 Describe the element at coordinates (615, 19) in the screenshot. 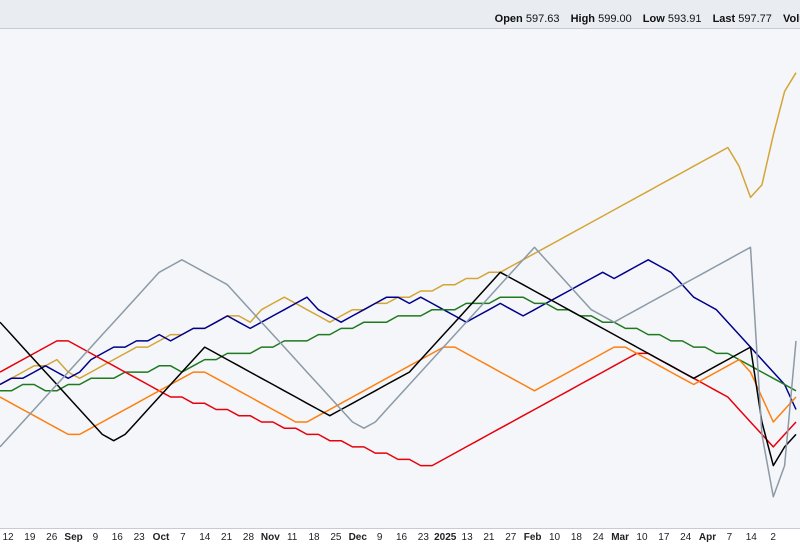

I see `high-value: 599.00` at that location.